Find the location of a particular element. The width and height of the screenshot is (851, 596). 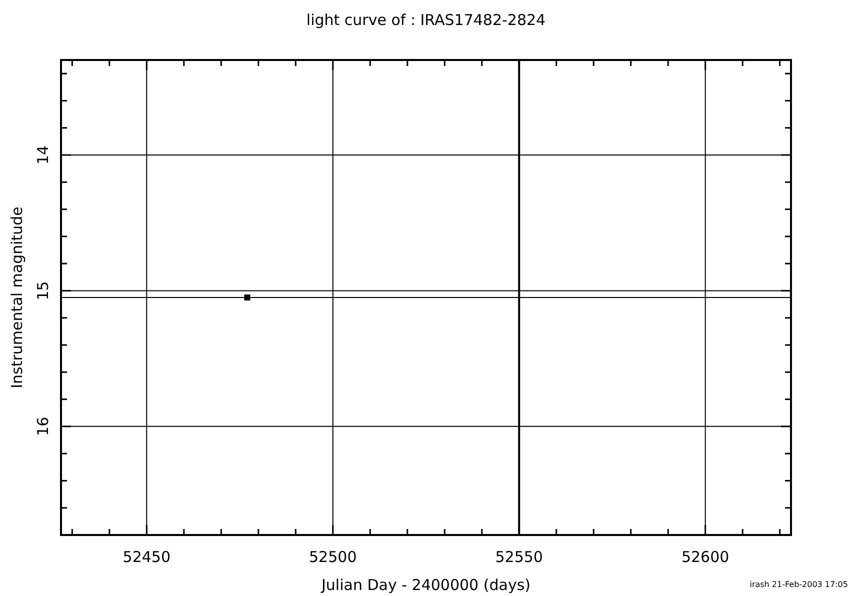

y-tick-label: 15 is located at coordinates (43, 290).